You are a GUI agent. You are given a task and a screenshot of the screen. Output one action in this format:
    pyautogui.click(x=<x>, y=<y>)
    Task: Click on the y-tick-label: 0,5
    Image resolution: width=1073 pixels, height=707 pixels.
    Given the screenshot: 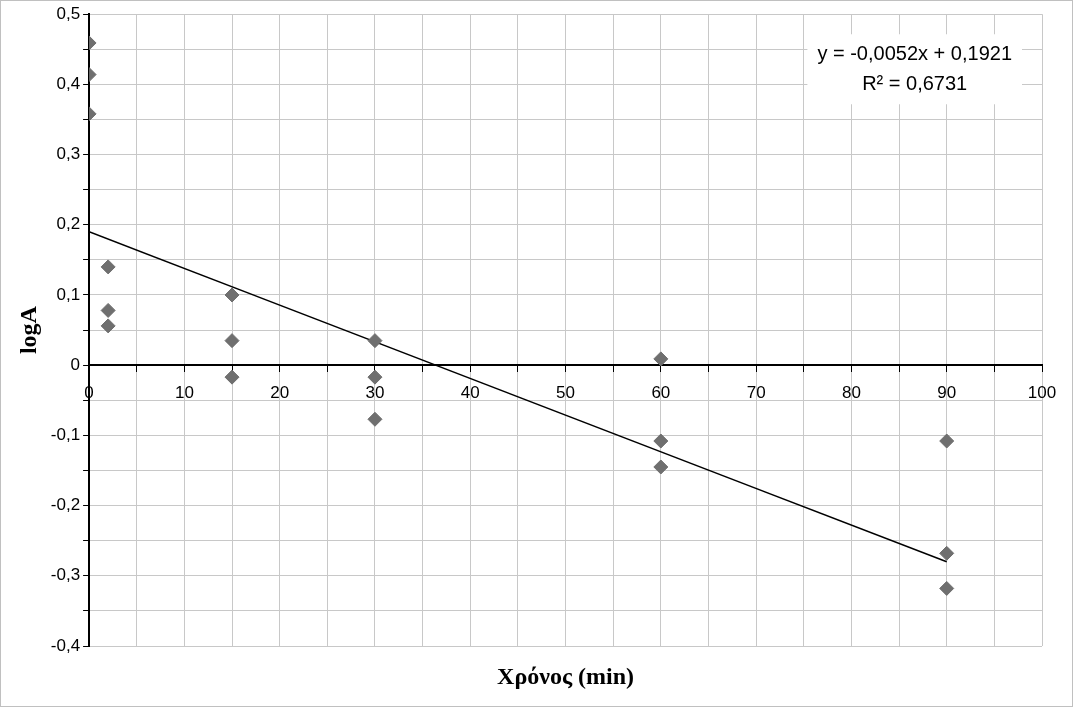 What is the action you would take?
    pyautogui.click(x=68, y=13)
    